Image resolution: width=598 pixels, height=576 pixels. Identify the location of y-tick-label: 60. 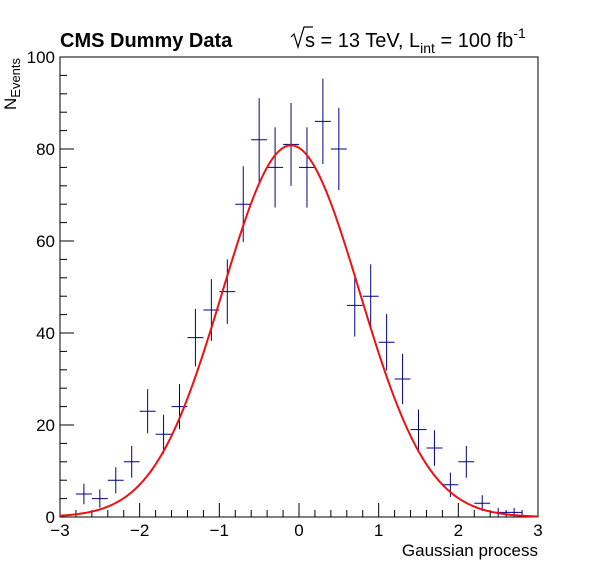
(45, 241).